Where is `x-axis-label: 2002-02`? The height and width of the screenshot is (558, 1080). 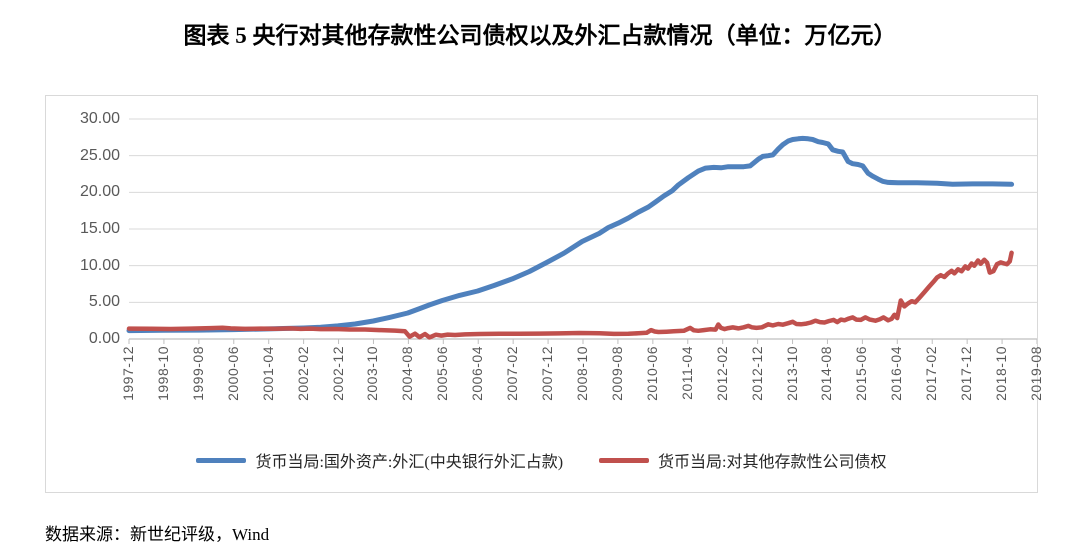 x-axis-label: 2002-02 is located at coordinates (302, 373).